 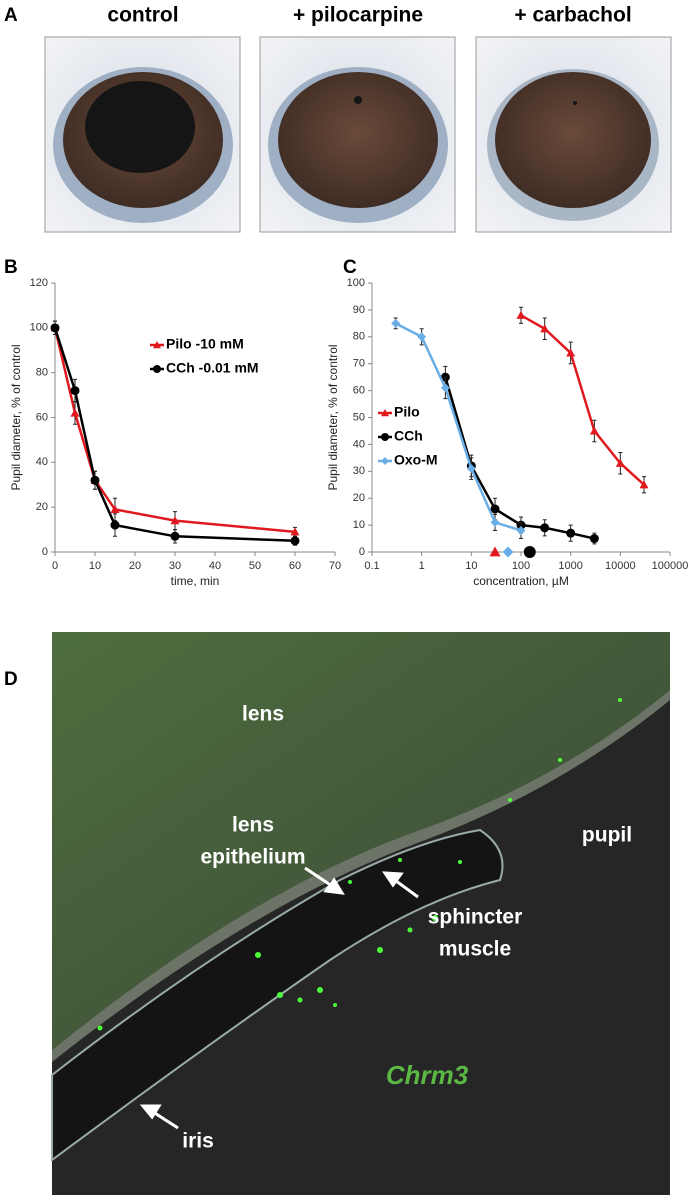 What do you see at coordinates (416, 460) in the screenshot?
I see `legend-label: Oxo-M` at bounding box center [416, 460].